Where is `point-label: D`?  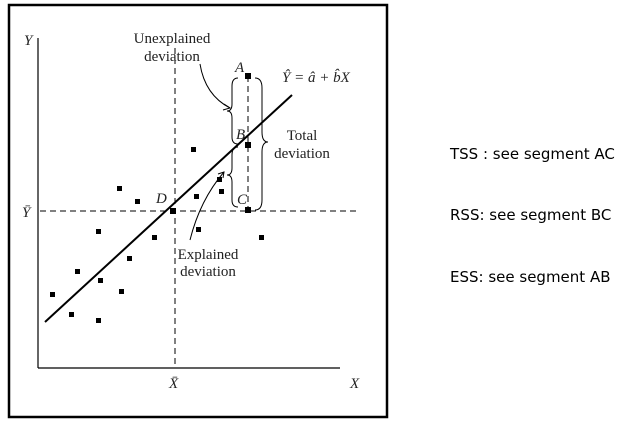 point-label: D is located at coordinates (161, 199).